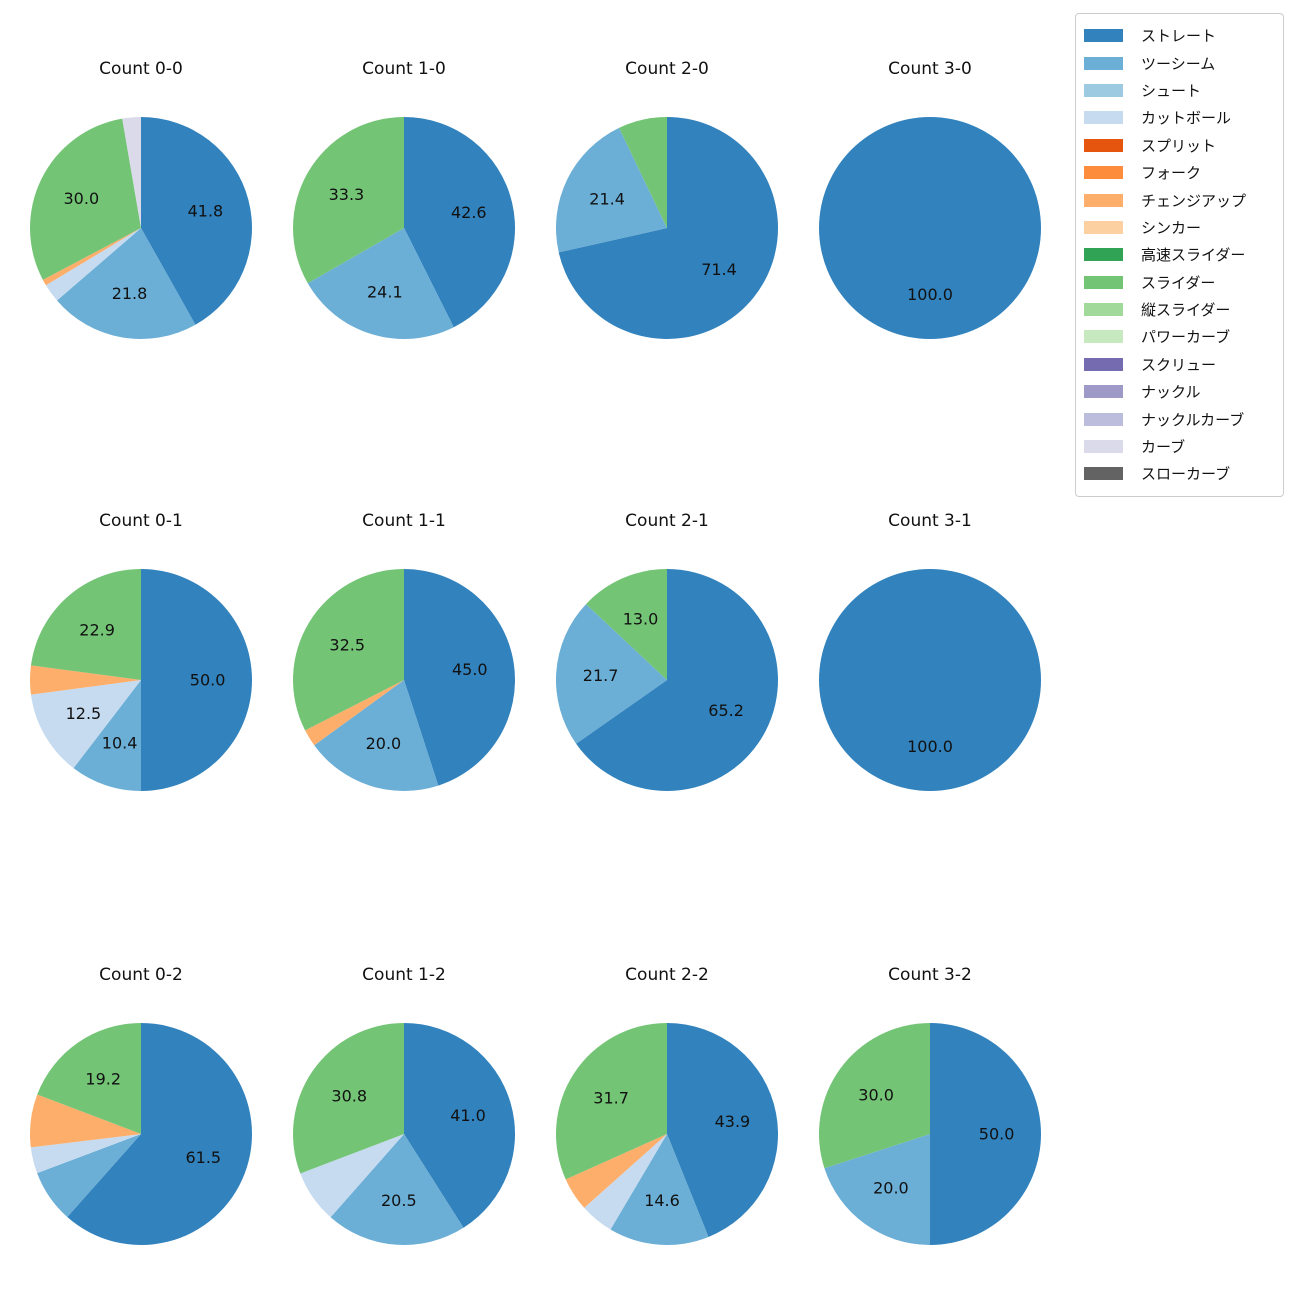 Image resolution: width=1300 pixels, height=1300 pixels. What do you see at coordinates (1186, 337) in the screenshot?
I see `legend-label: パワーカーブ` at bounding box center [1186, 337].